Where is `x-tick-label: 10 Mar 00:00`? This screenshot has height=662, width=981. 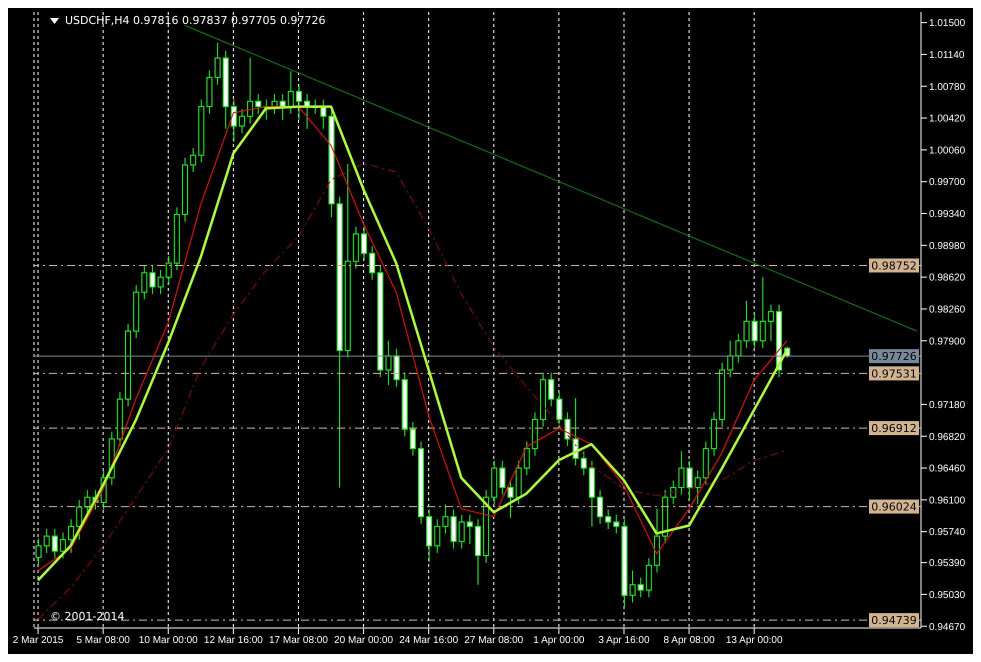 x-tick-label: 10 Mar 00:00 is located at coordinates (168, 640).